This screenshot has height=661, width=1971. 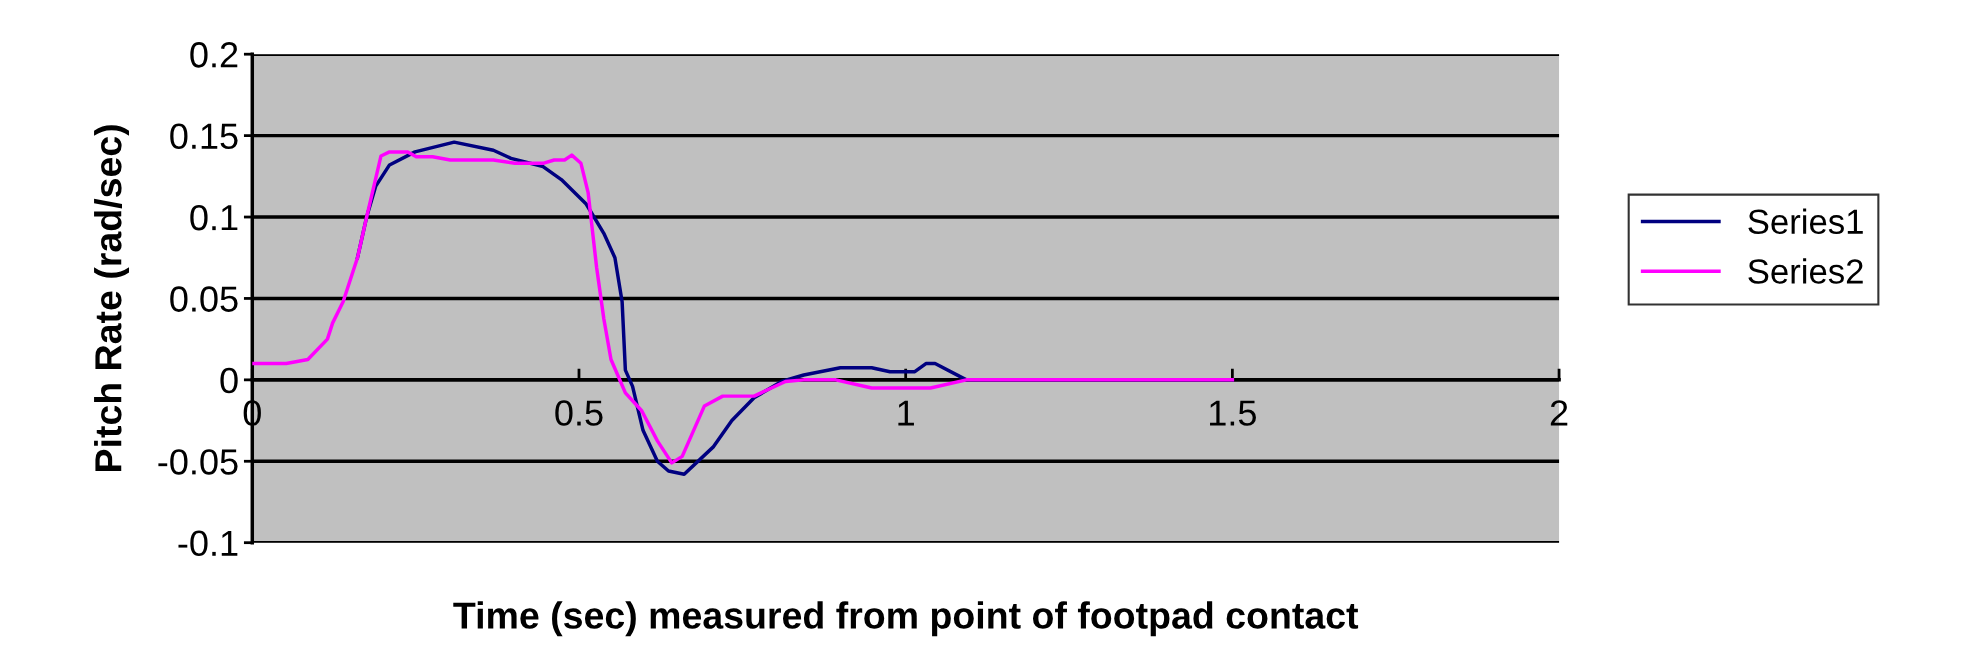 I want to click on x-tick-label: 0.5, so click(x=579, y=413).